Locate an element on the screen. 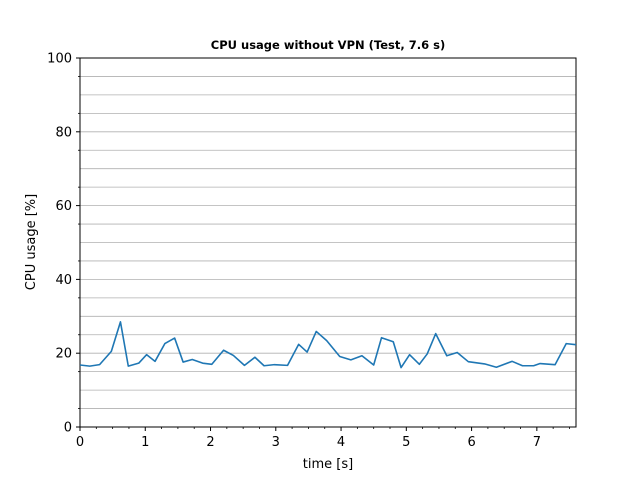 This screenshot has width=640, height=480. x-tick-label: 4 is located at coordinates (341, 442).